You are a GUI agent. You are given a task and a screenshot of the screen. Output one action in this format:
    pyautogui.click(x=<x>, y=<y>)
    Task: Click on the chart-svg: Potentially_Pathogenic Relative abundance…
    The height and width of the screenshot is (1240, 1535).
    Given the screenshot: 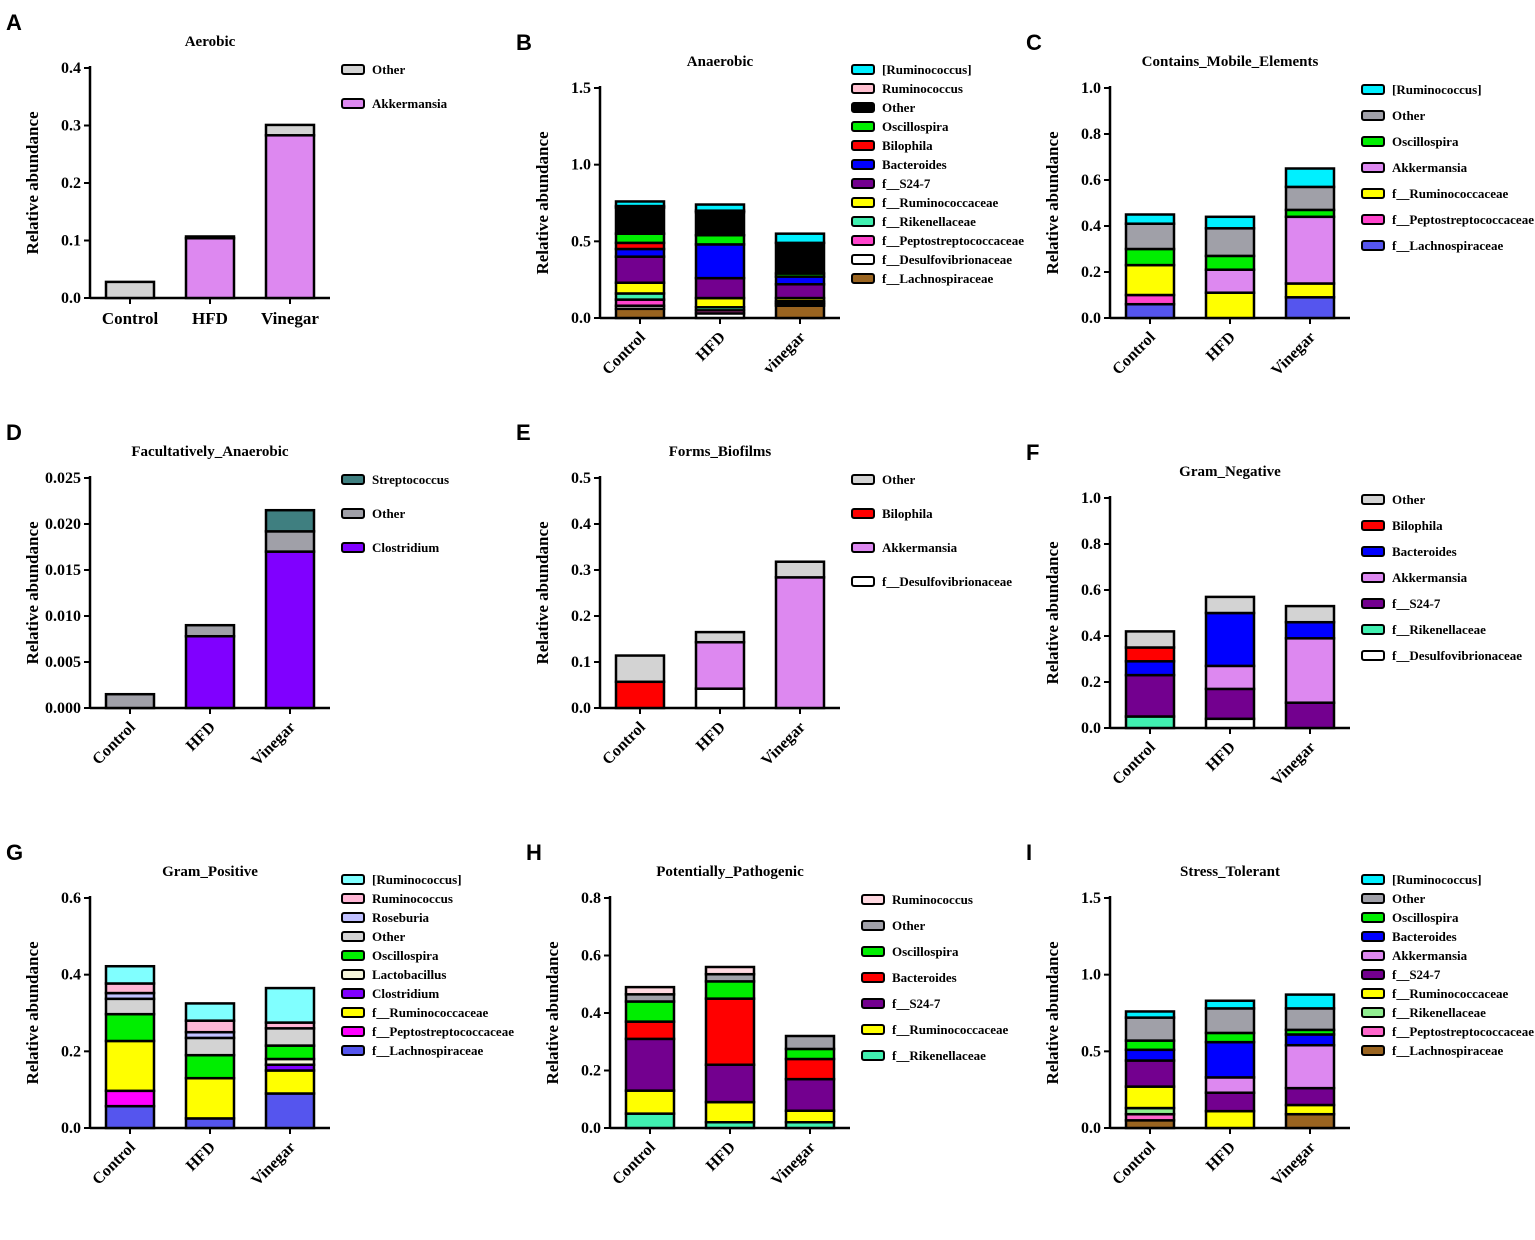 What is the action you would take?
    pyautogui.click(x=775, y=1026)
    